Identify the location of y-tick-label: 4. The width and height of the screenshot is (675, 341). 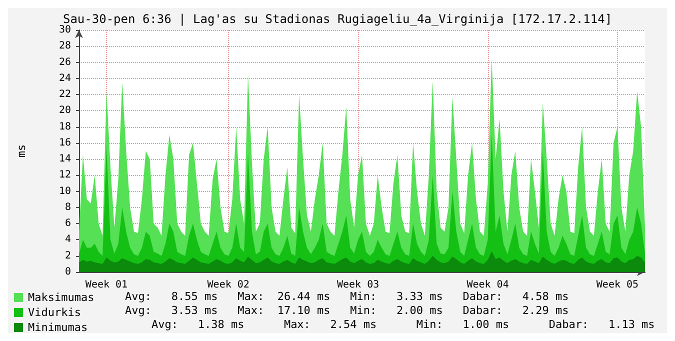
(67, 240).